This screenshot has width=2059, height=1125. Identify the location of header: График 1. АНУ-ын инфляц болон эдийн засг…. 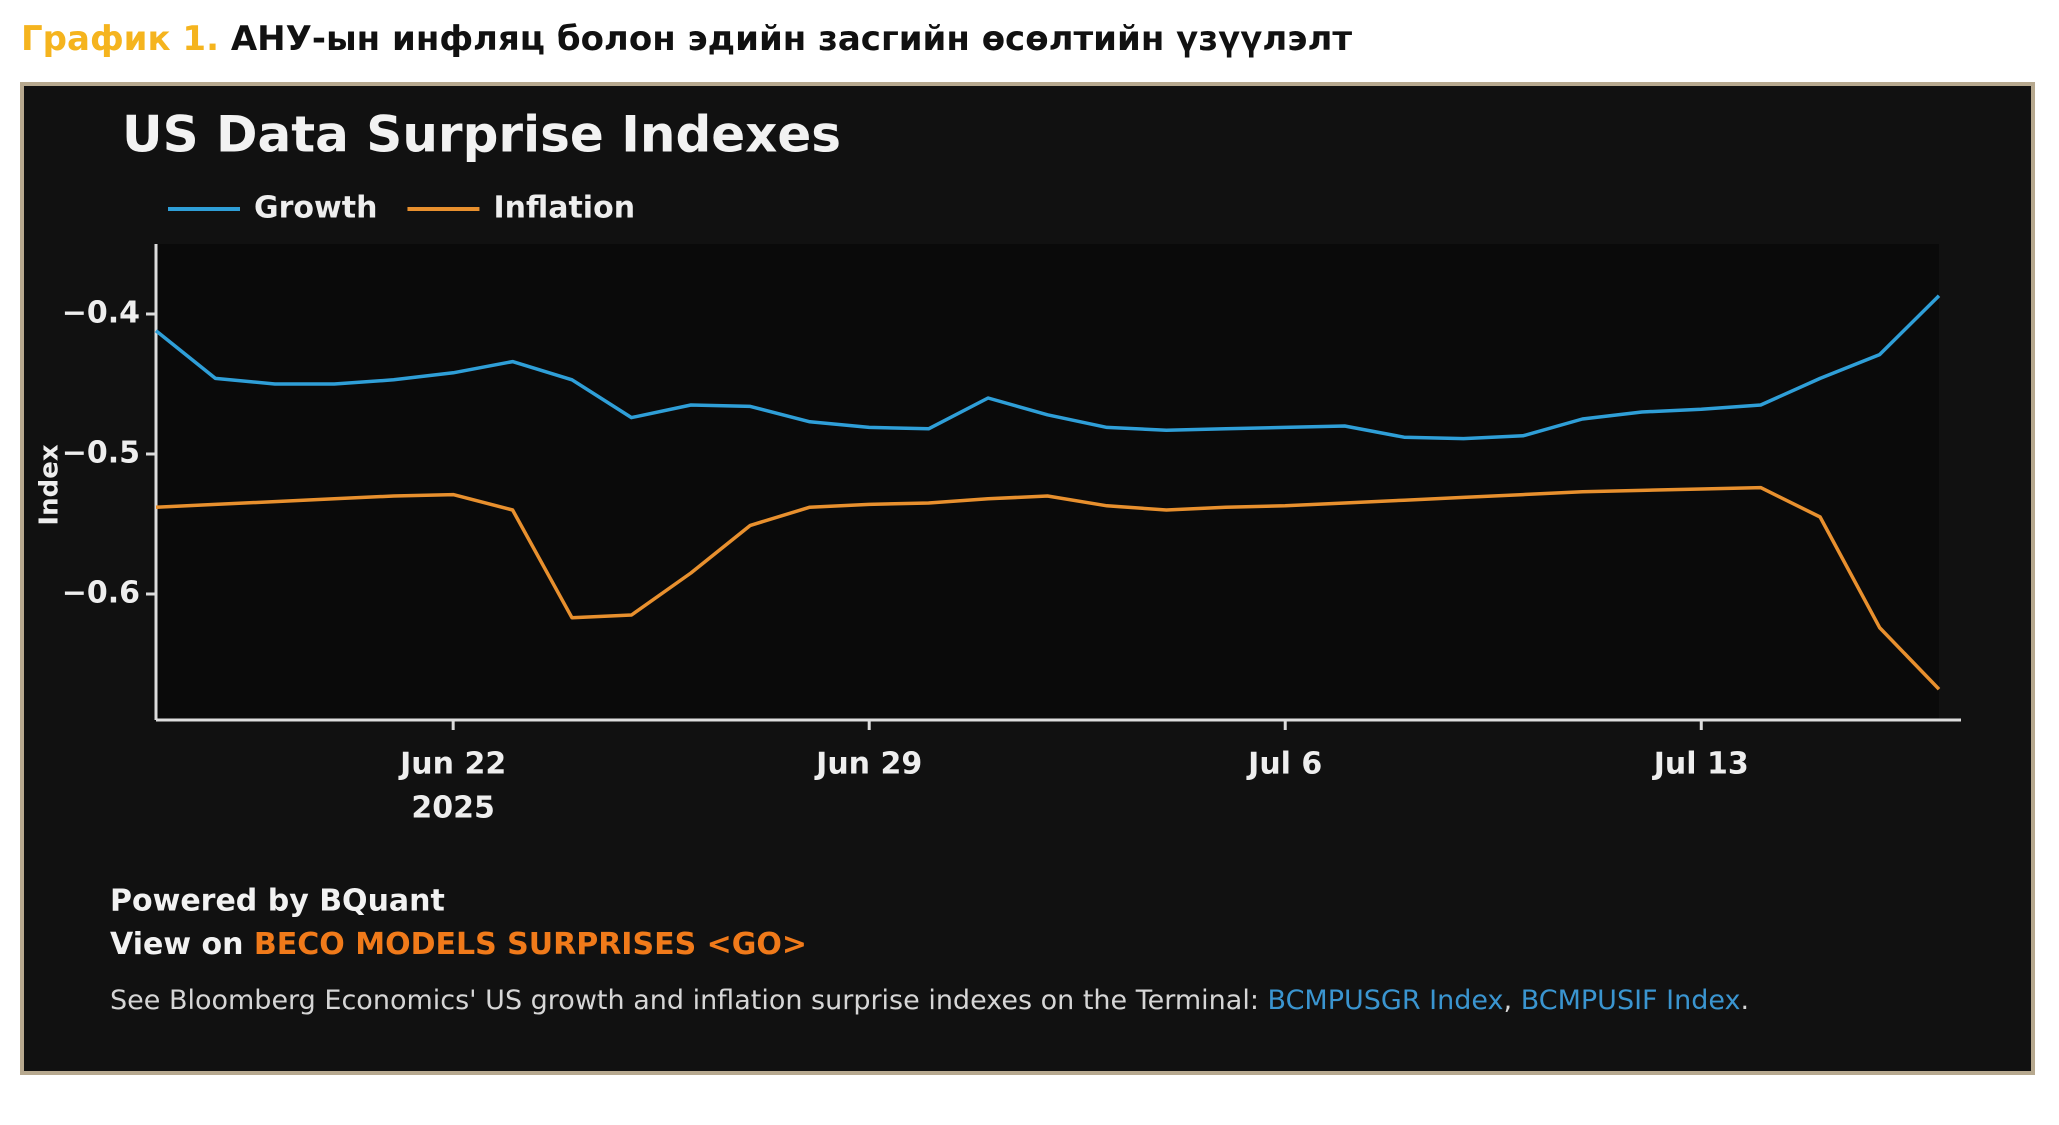
(686, 39).